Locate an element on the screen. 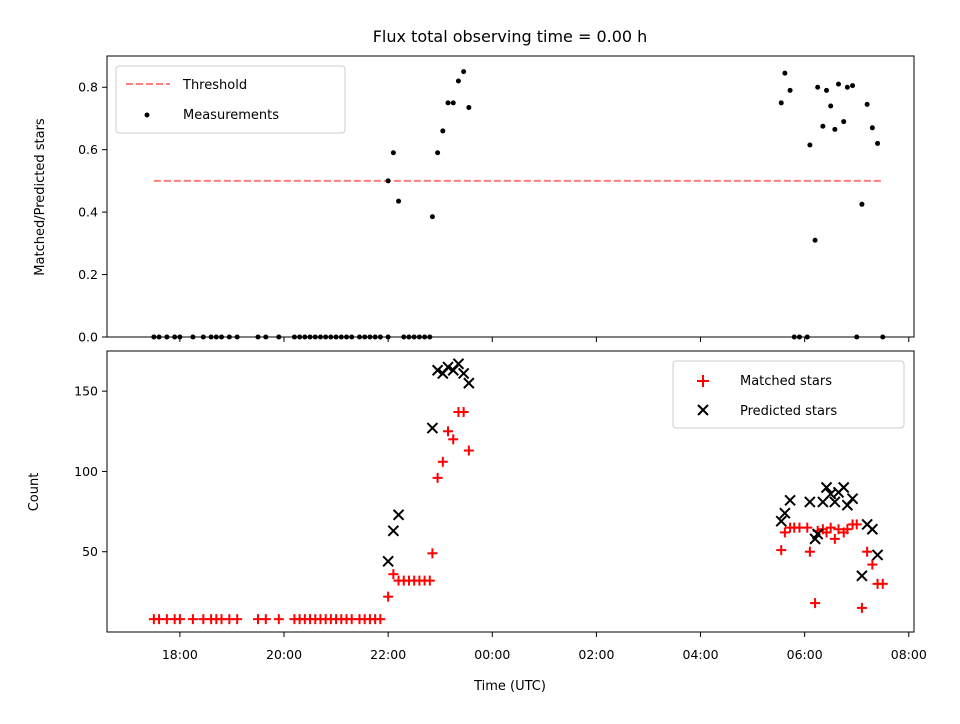 The image size is (960, 724). bottom-y-tick-label: 50 is located at coordinates (90, 551).